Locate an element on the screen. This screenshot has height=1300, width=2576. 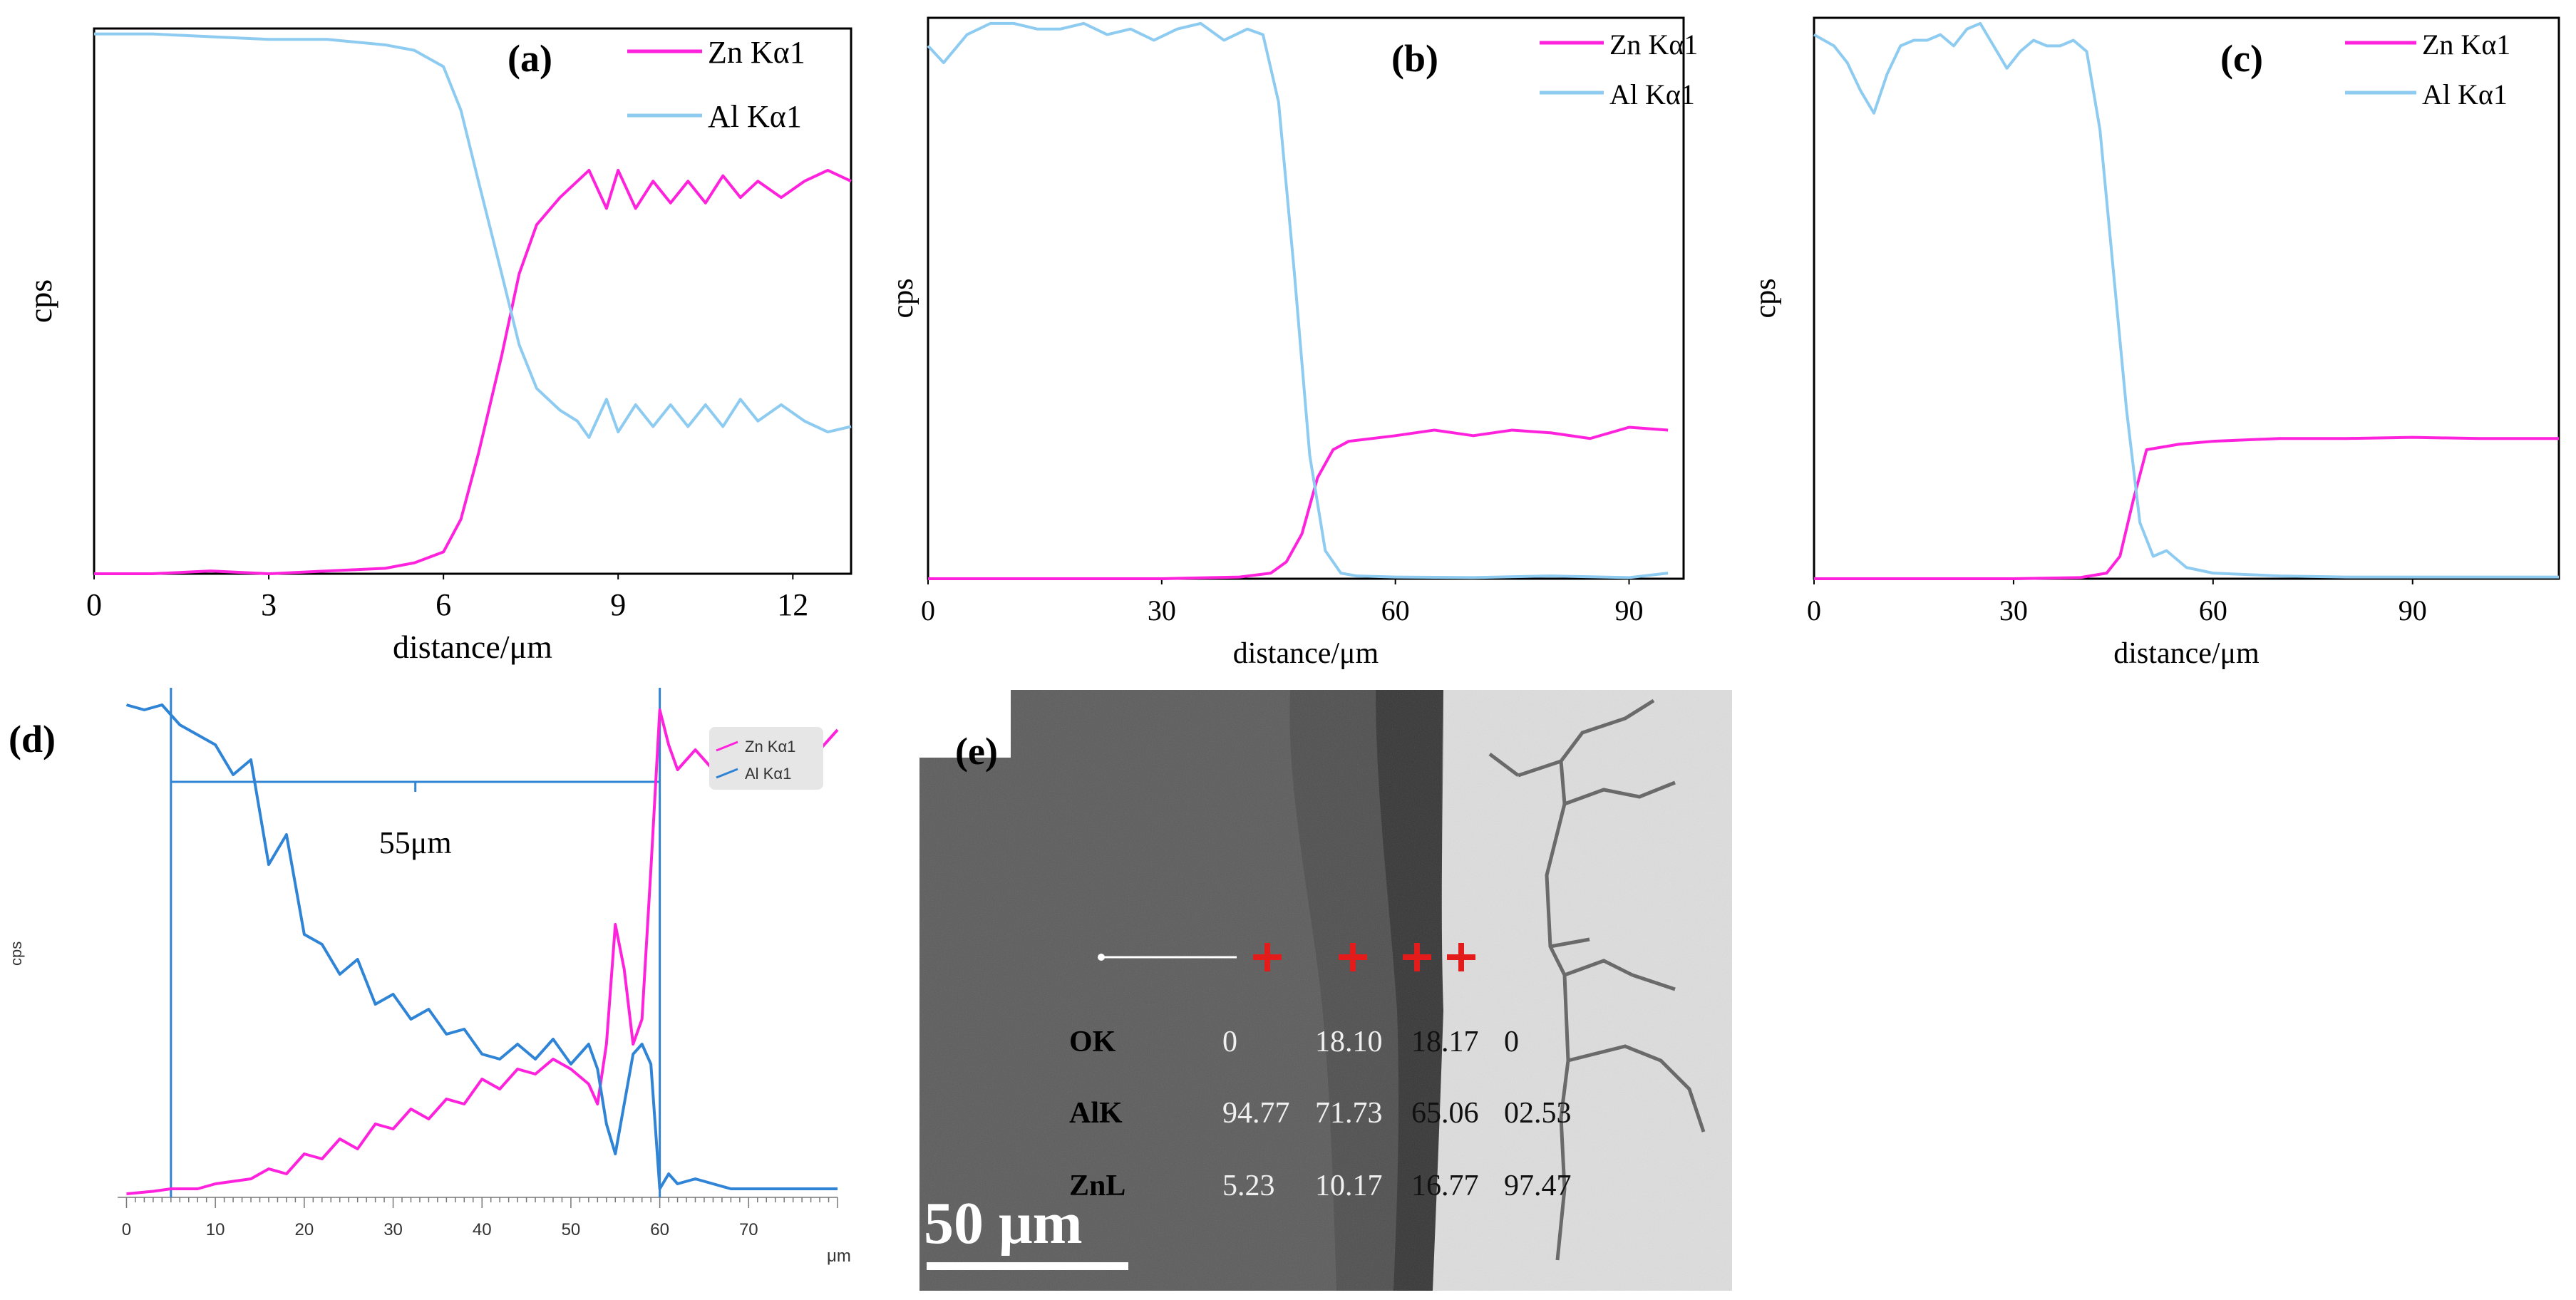
chart-d: 0 10 20 30 40 50 60 70 μm cps 55μm Zn Kα1 Al Kα1 (d) is located at coordinates (429, 977).